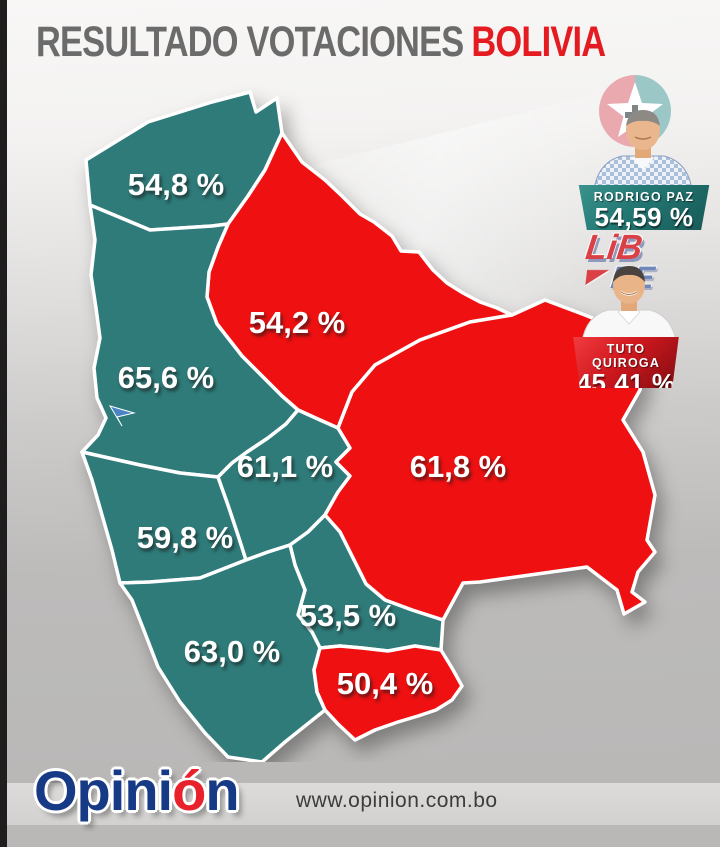  What do you see at coordinates (189, 790) in the screenshot?
I see `opinion-logo-accent: ó` at bounding box center [189, 790].